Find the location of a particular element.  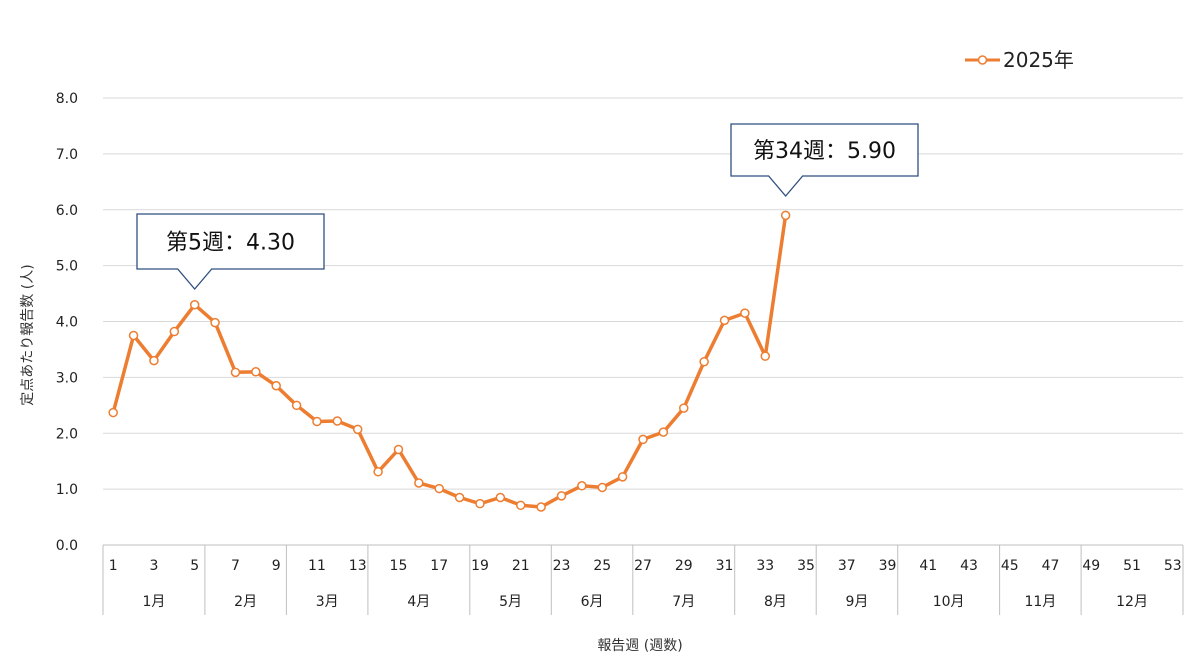

x-tick-label: 53 is located at coordinates (1173, 566).